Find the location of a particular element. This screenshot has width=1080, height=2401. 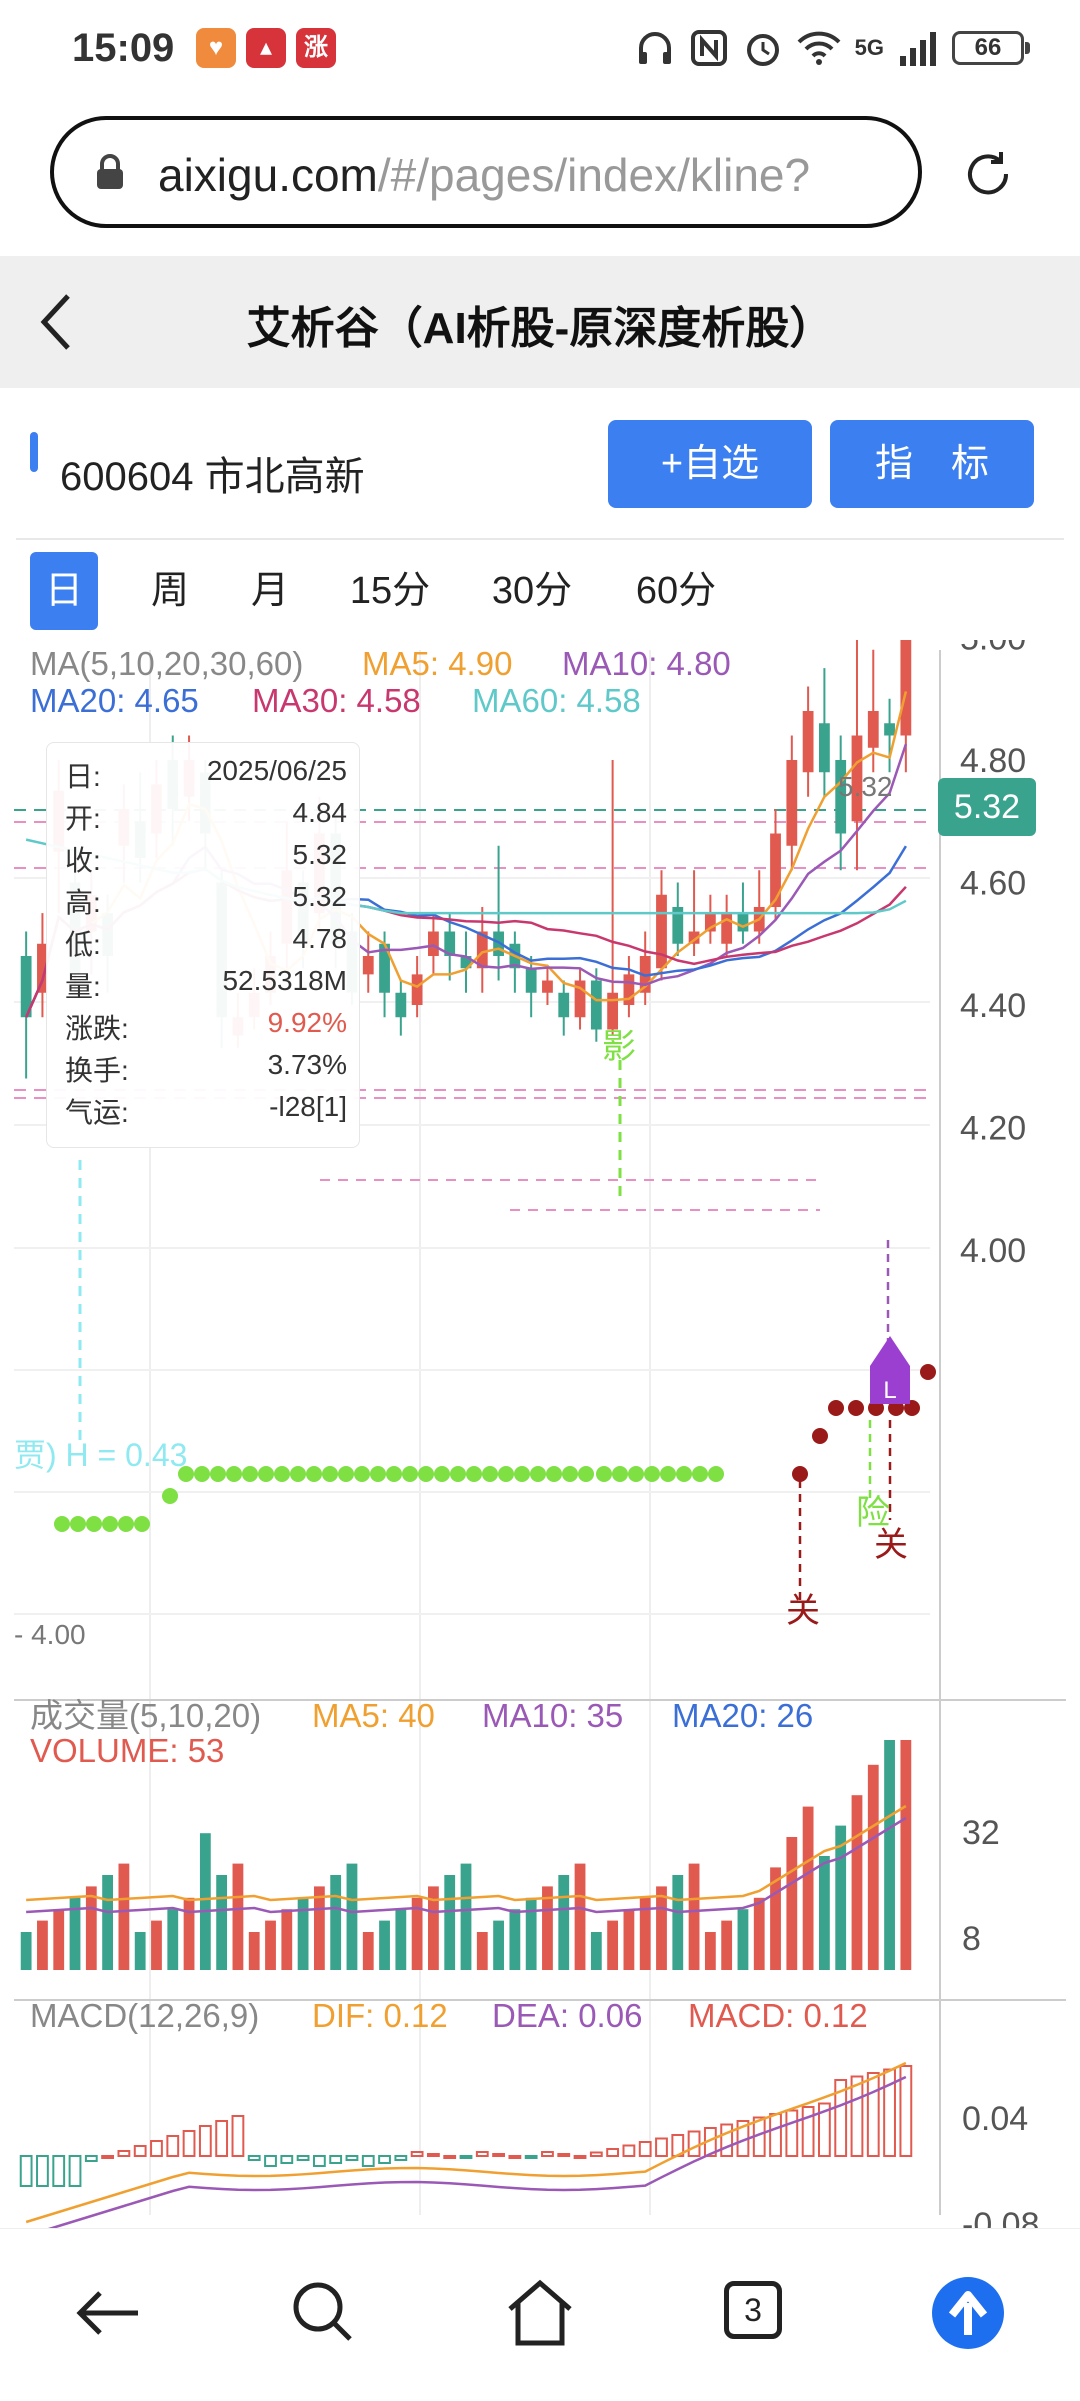

status-time: 15:09 is located at coordinates (123, 48).